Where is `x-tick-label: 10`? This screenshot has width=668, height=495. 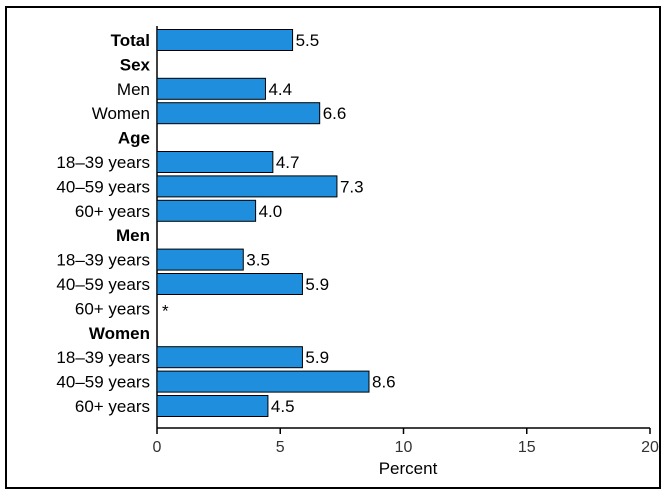 x-tick-label: 10 is located at coordinates (404, 447).